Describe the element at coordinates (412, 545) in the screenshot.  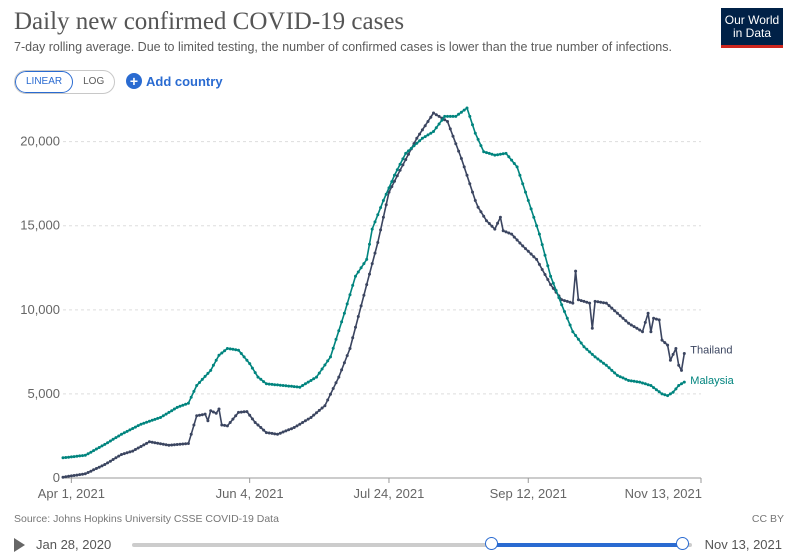
I see `timeline-track` at that location.